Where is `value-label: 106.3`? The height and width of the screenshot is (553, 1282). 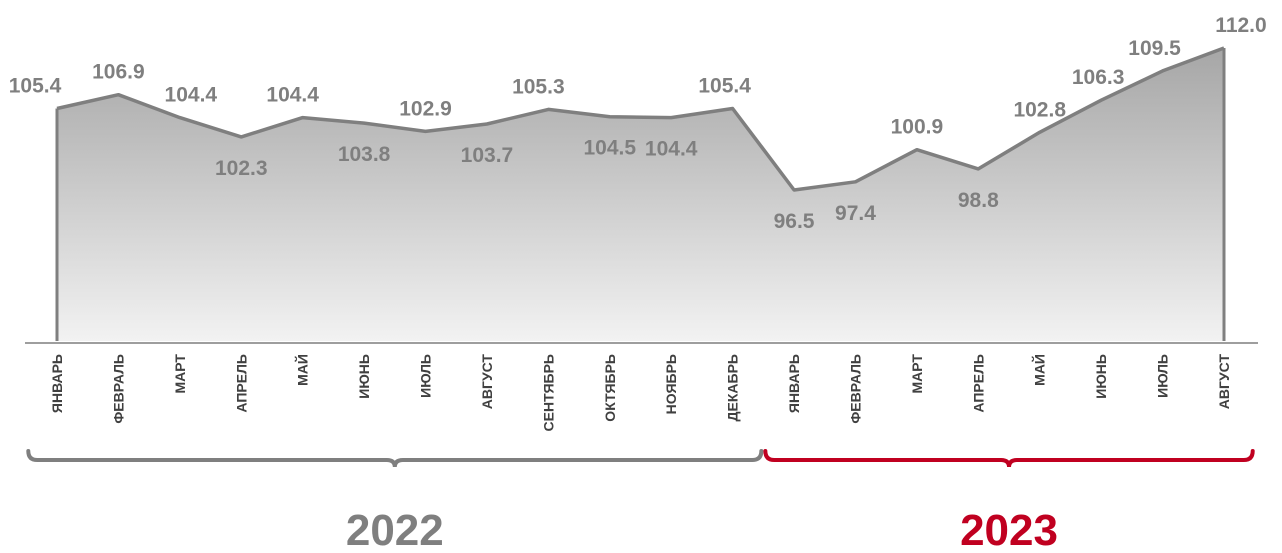
value-label: 106.3 is located at coordinates (1098, 77).